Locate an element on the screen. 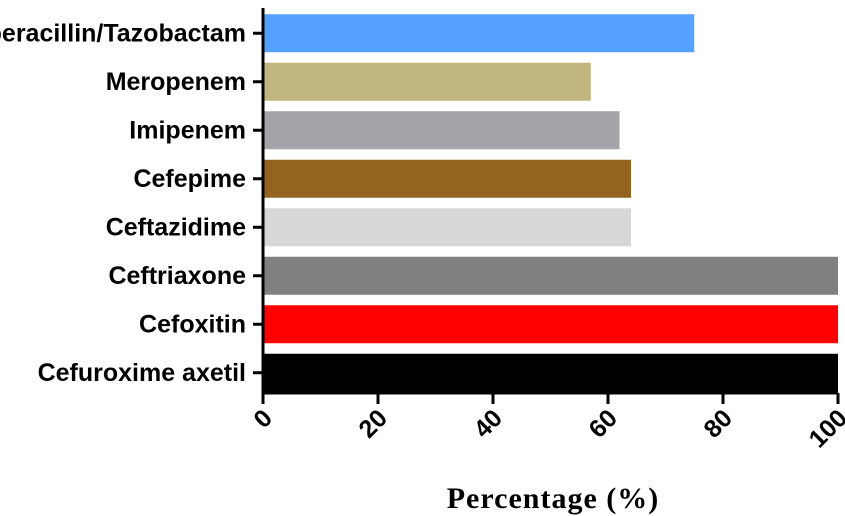 The width and height of the screenshot is (845, 516). category-label: Imipenem is located at coordinates (187, 130).